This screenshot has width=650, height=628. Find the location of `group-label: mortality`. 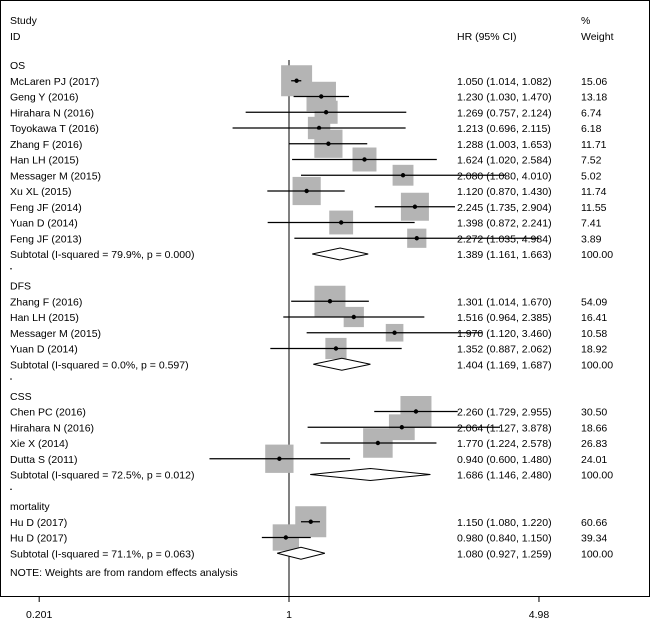

group-label: mortality is located at coordinates (30, 507).